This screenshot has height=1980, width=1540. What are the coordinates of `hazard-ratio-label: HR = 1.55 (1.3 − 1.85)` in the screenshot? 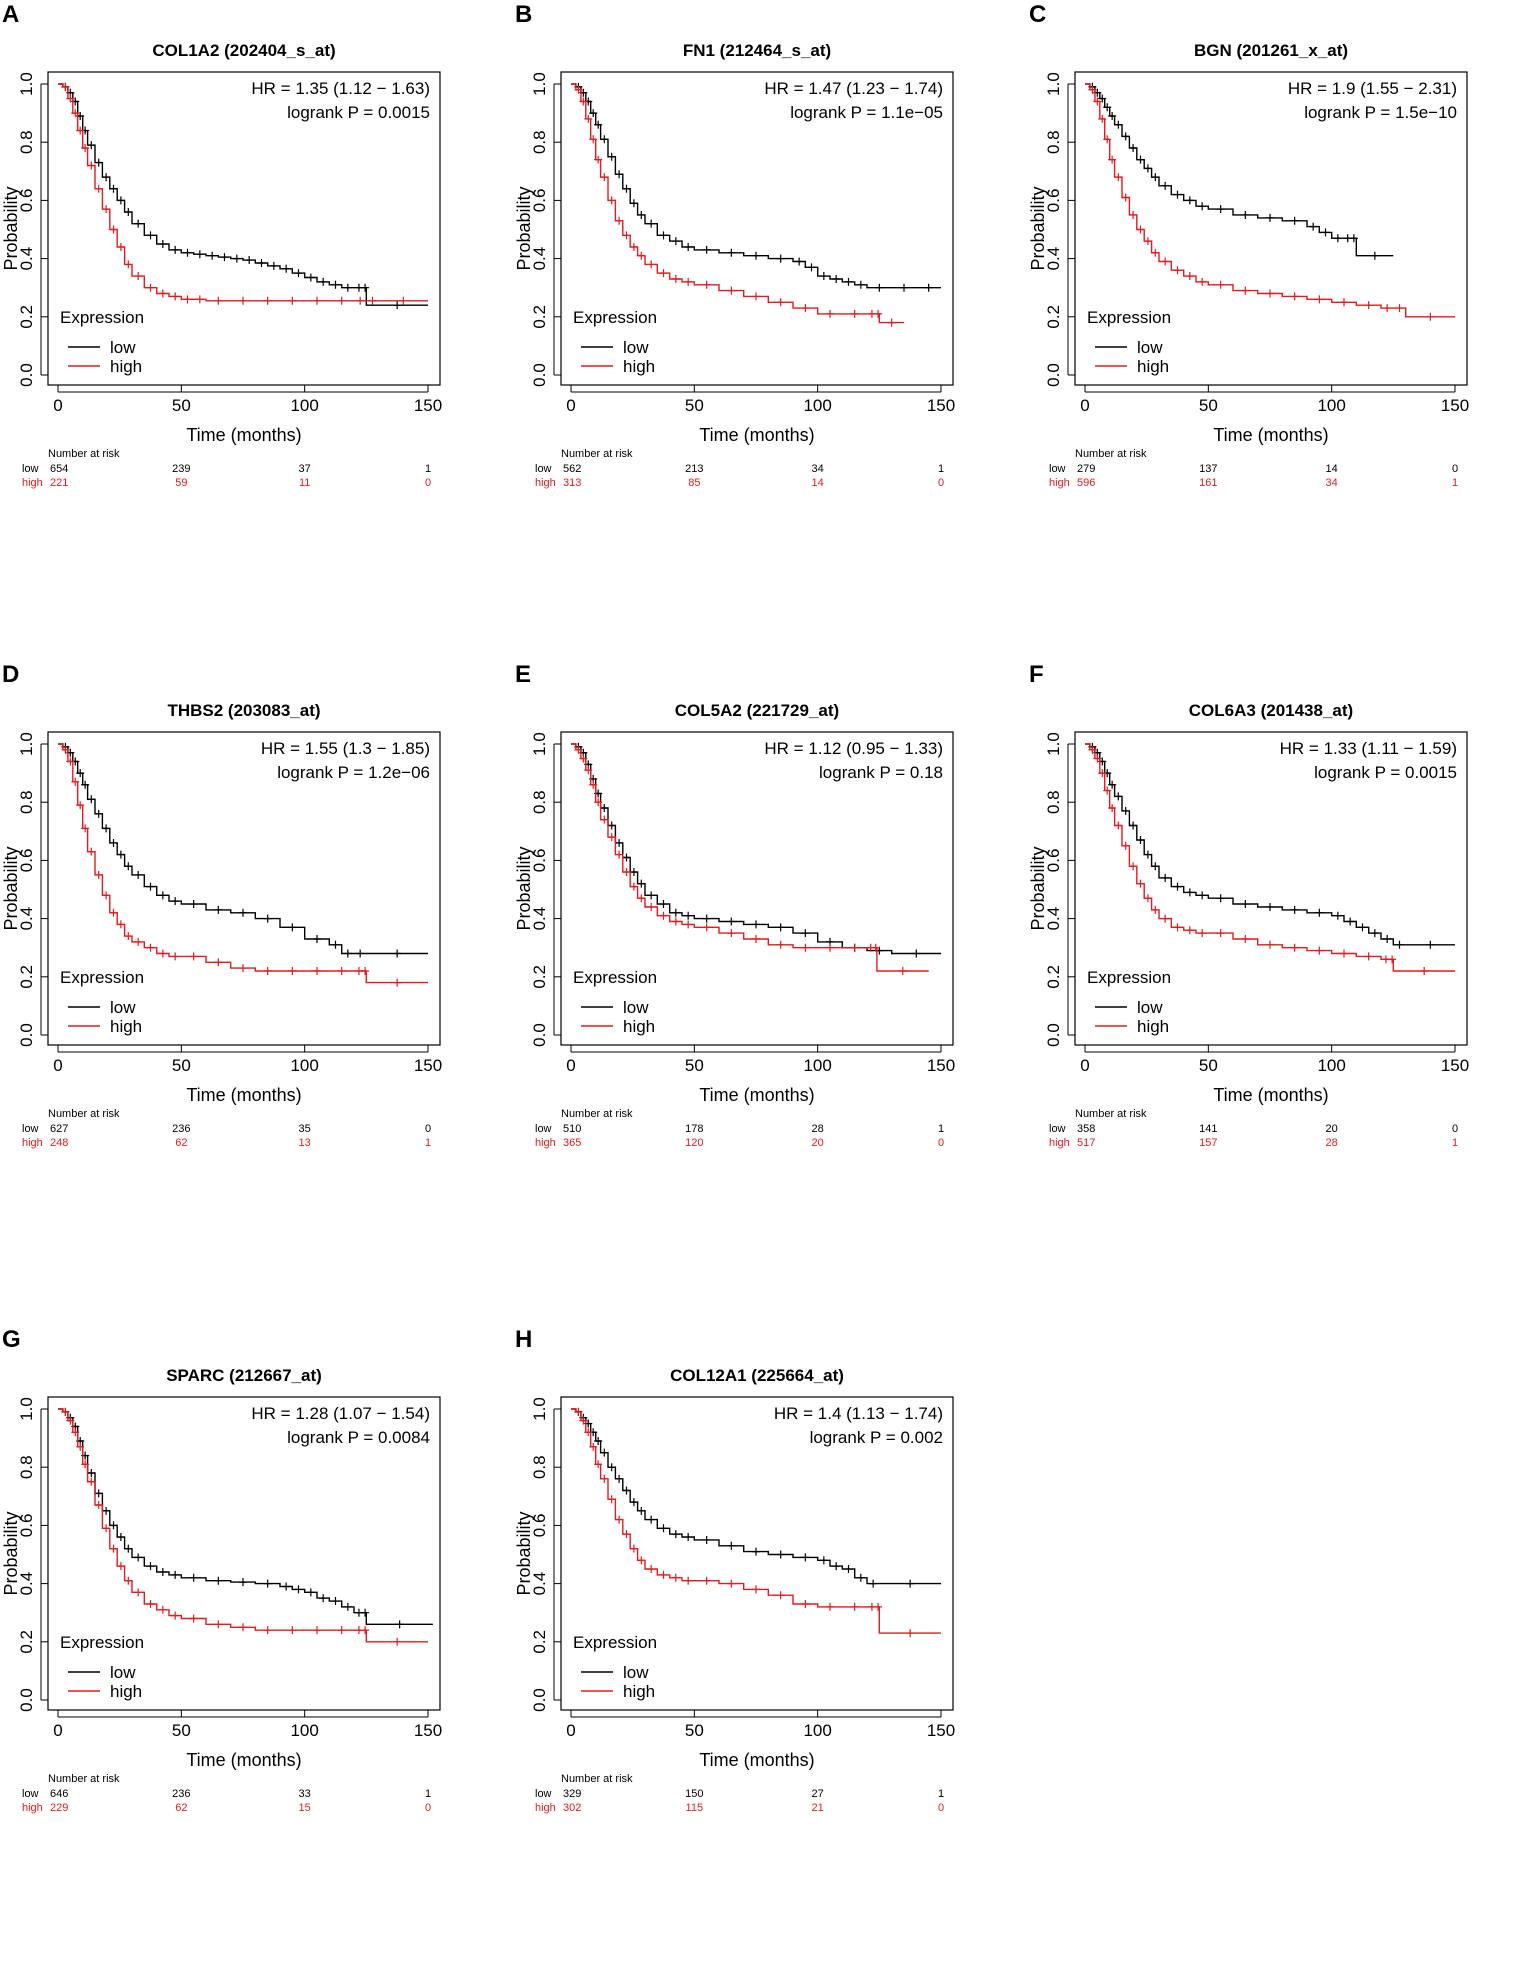 It's located at (345, 748).